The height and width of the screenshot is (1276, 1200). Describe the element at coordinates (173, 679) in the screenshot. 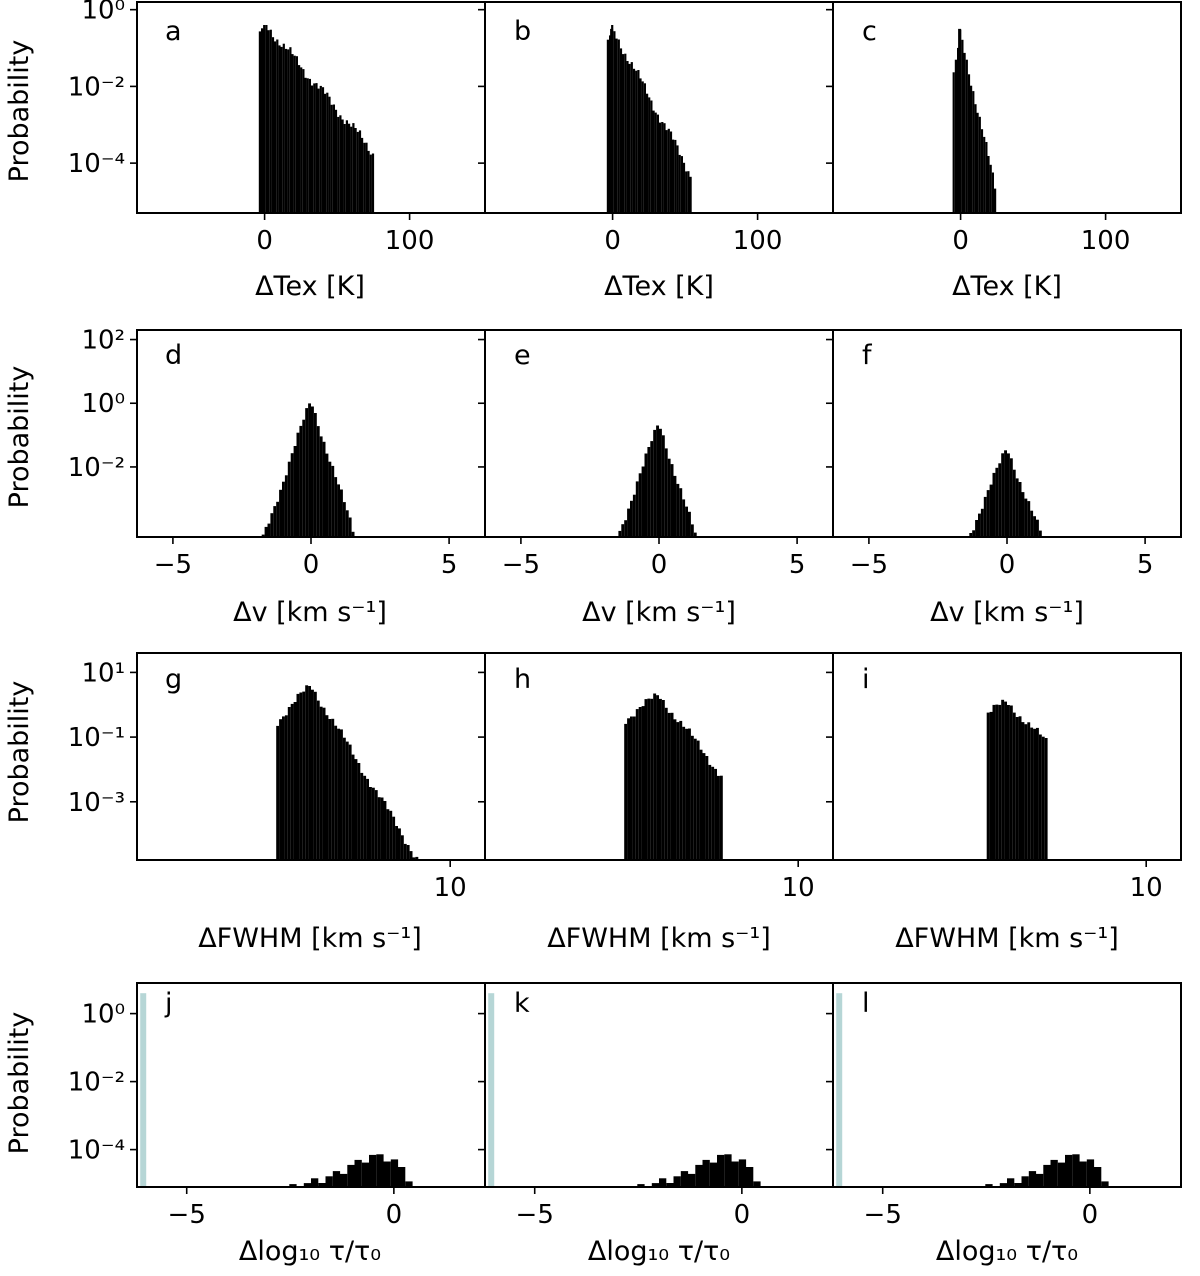

I see `panel-label: g` at that location.